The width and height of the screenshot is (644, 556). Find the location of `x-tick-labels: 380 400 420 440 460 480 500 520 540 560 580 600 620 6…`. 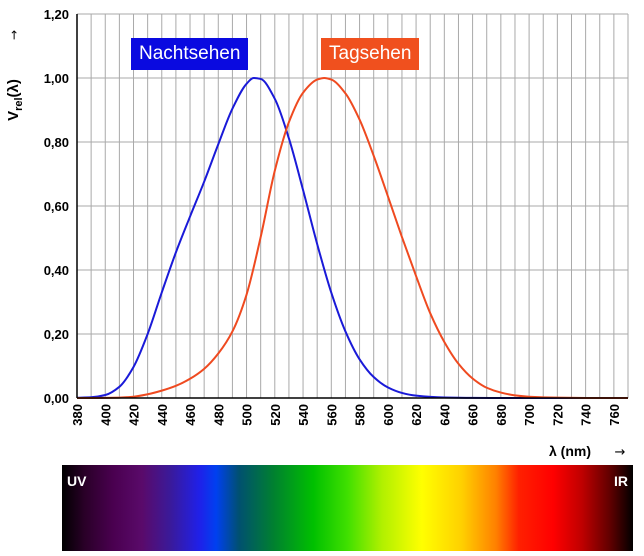

x-tick-labels: 380 400 420 440 460 480 500 520 540 560 580 600 620 6… is located at coordinates (346, 415).